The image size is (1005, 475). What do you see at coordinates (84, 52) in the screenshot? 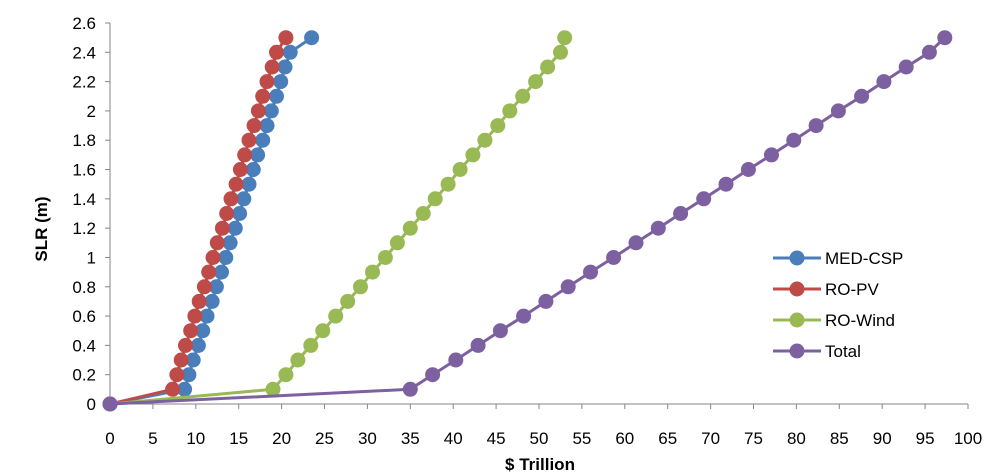
I see `y-tick-label: 2.4` at bounding box center [84, 52].